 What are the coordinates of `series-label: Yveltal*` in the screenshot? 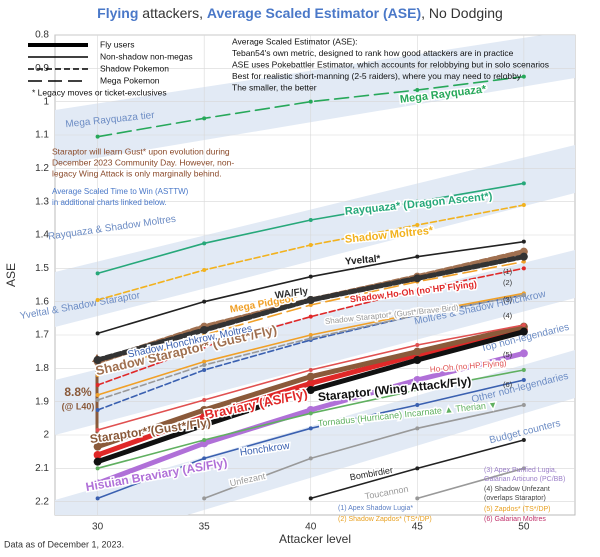 It's located at (363, 261).